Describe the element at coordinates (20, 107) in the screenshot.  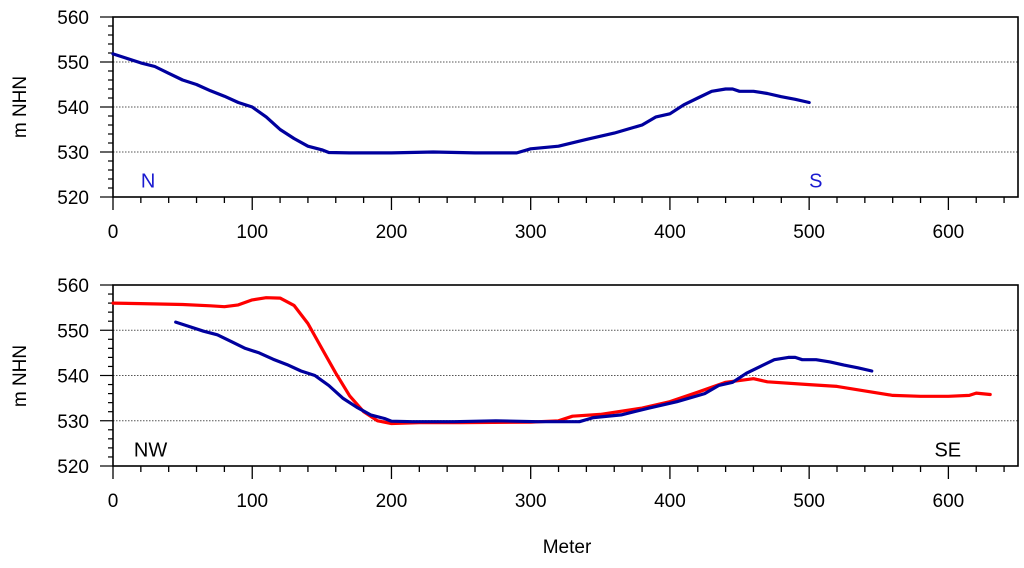
I see `y-axis-label-top: m NHN` at that location.